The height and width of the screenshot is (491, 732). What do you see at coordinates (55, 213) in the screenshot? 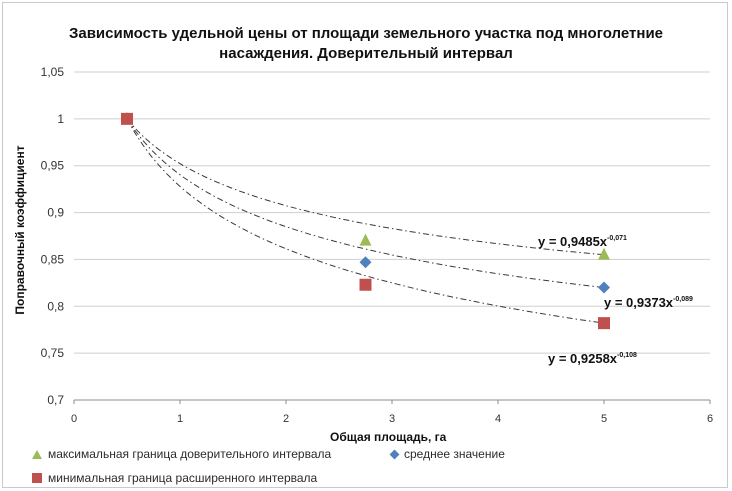
I see `y-tick-label: 0,9` at bounding box center [55, 213].